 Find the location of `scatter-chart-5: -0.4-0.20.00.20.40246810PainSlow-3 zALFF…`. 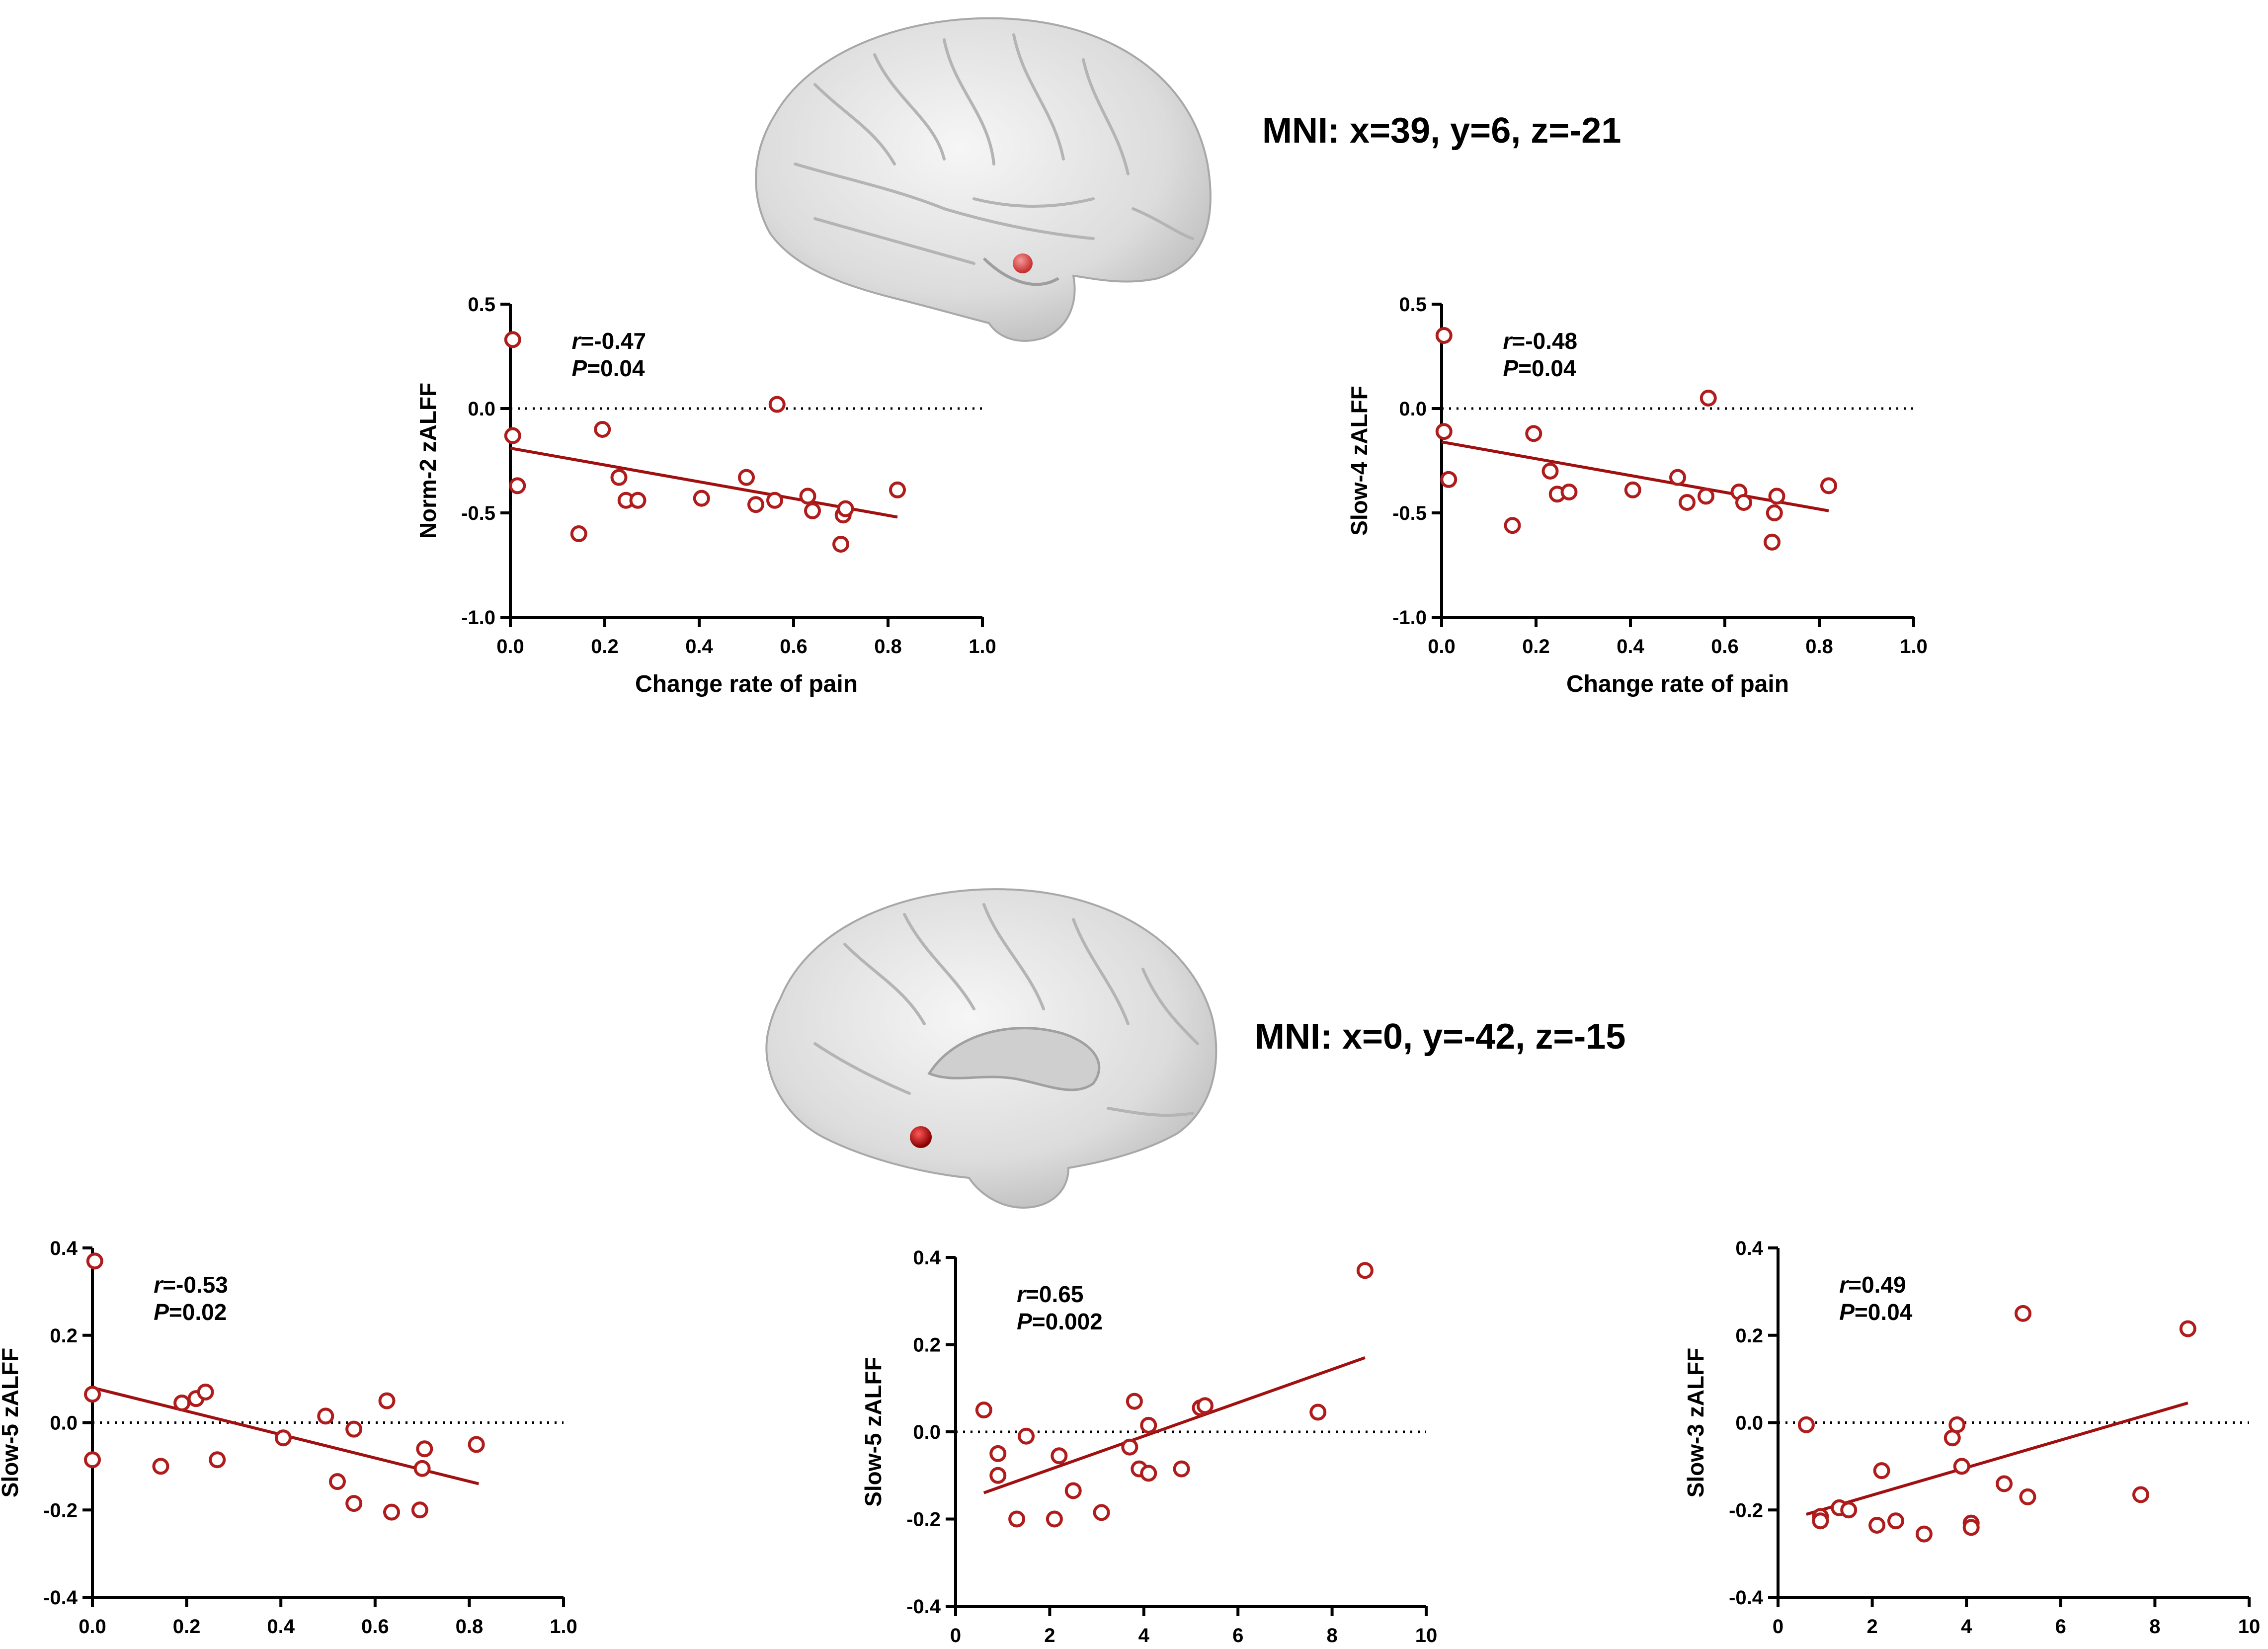

scatter-chart-5: -0.4-0.20.00.20.40246810PainSlow-3 zALFF… is located at coordinates (1972, 1437).